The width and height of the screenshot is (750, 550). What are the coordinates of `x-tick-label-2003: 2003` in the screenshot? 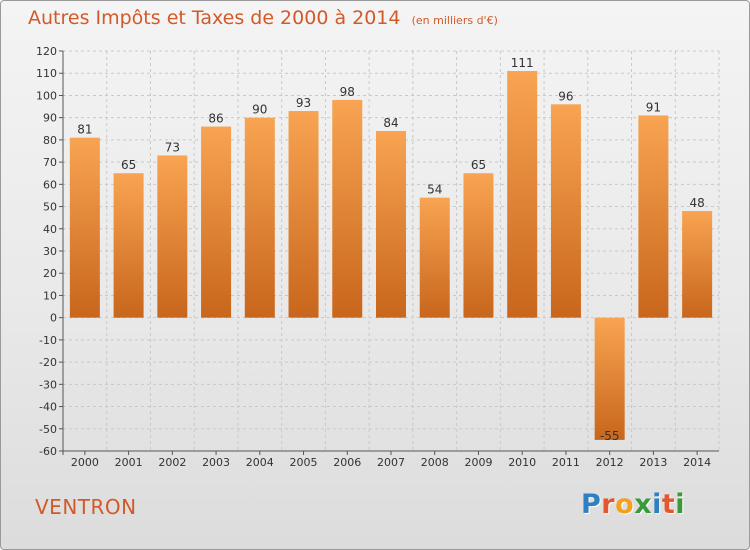 It's located at (216, 462).